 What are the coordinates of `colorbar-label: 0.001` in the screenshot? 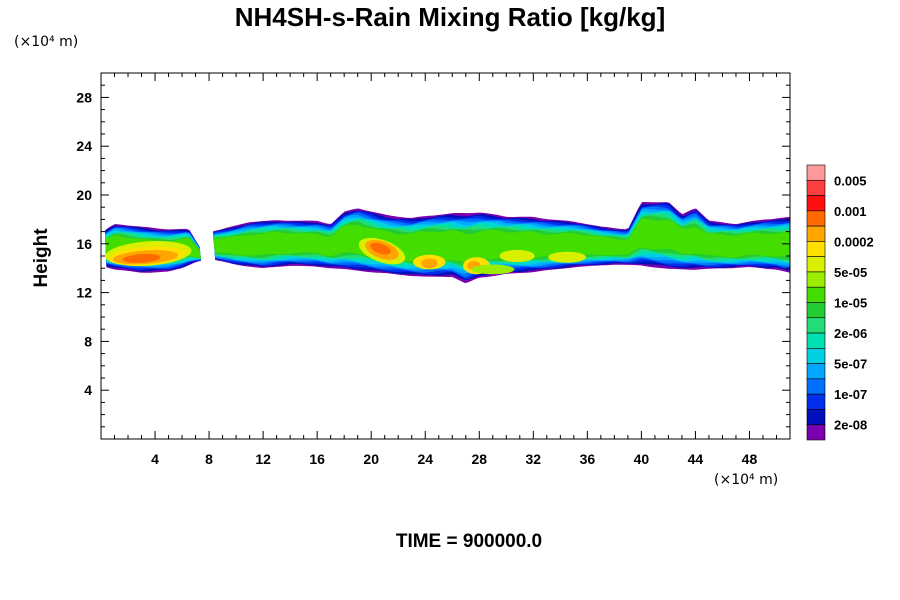 It's located at (850, 211).